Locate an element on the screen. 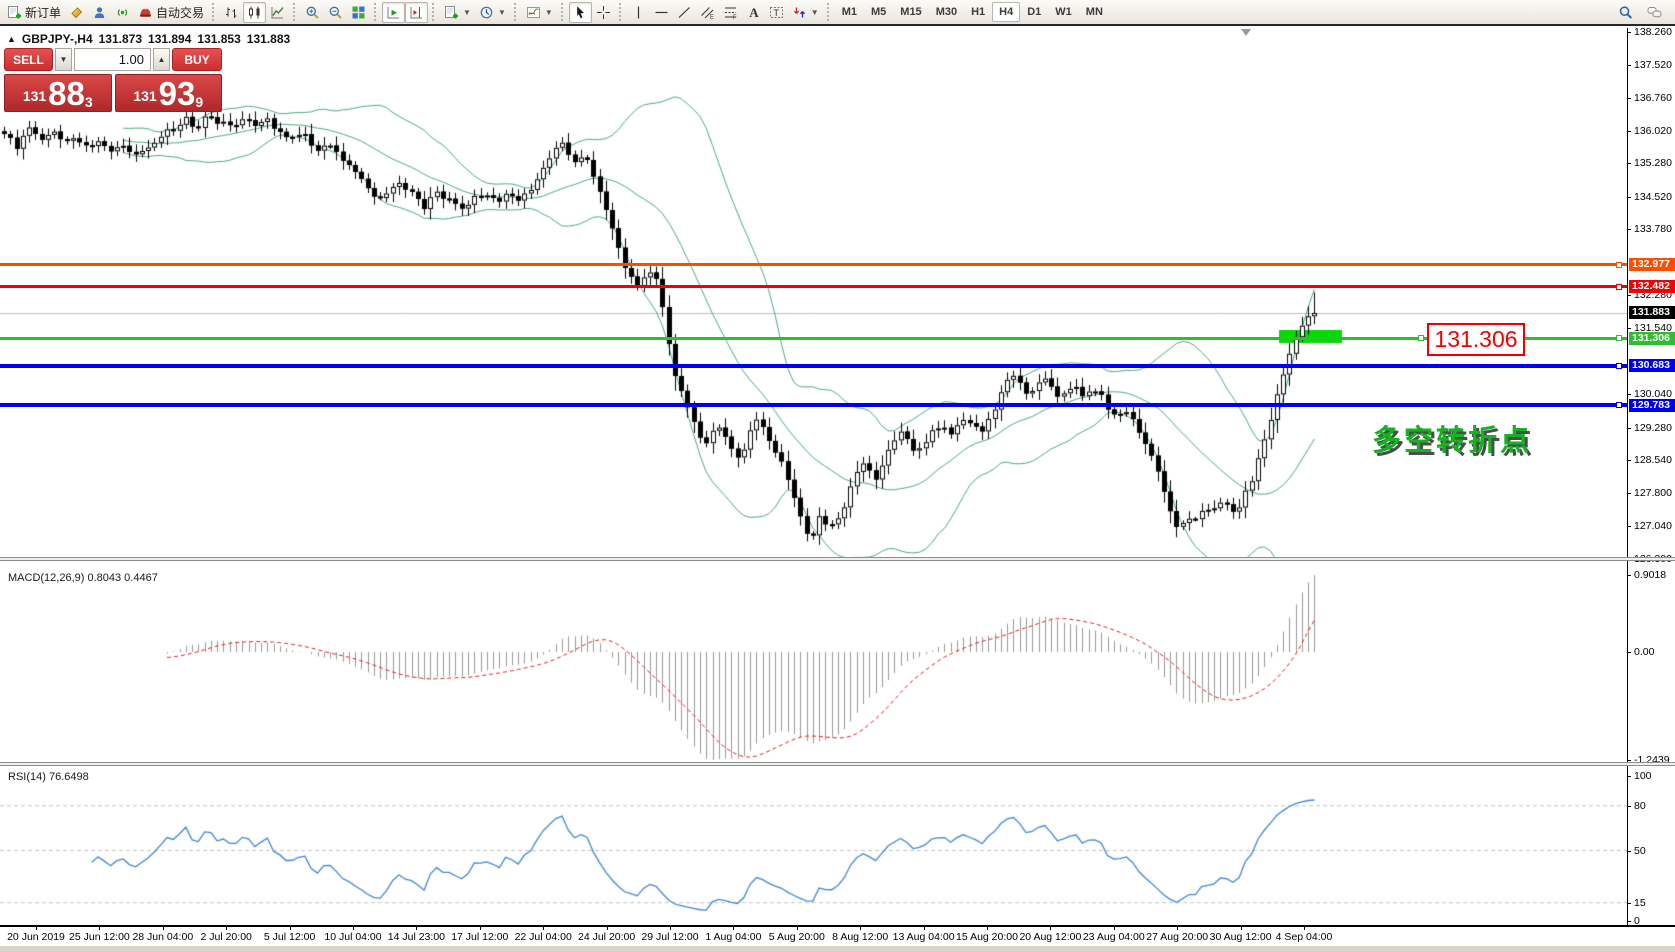 The width and height of the screenshot is (1675, 952). bar-chart-icon is located at coordinates (231, 12).